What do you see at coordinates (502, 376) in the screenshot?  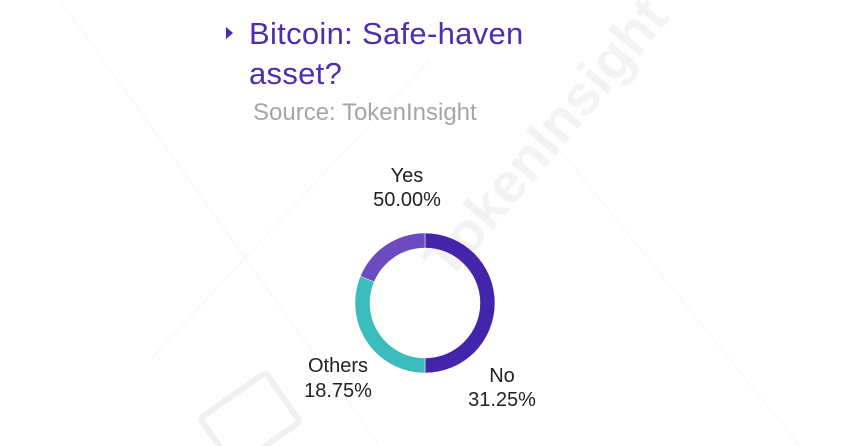 I see `label-no-name: No` at bounding box center [502, 376].